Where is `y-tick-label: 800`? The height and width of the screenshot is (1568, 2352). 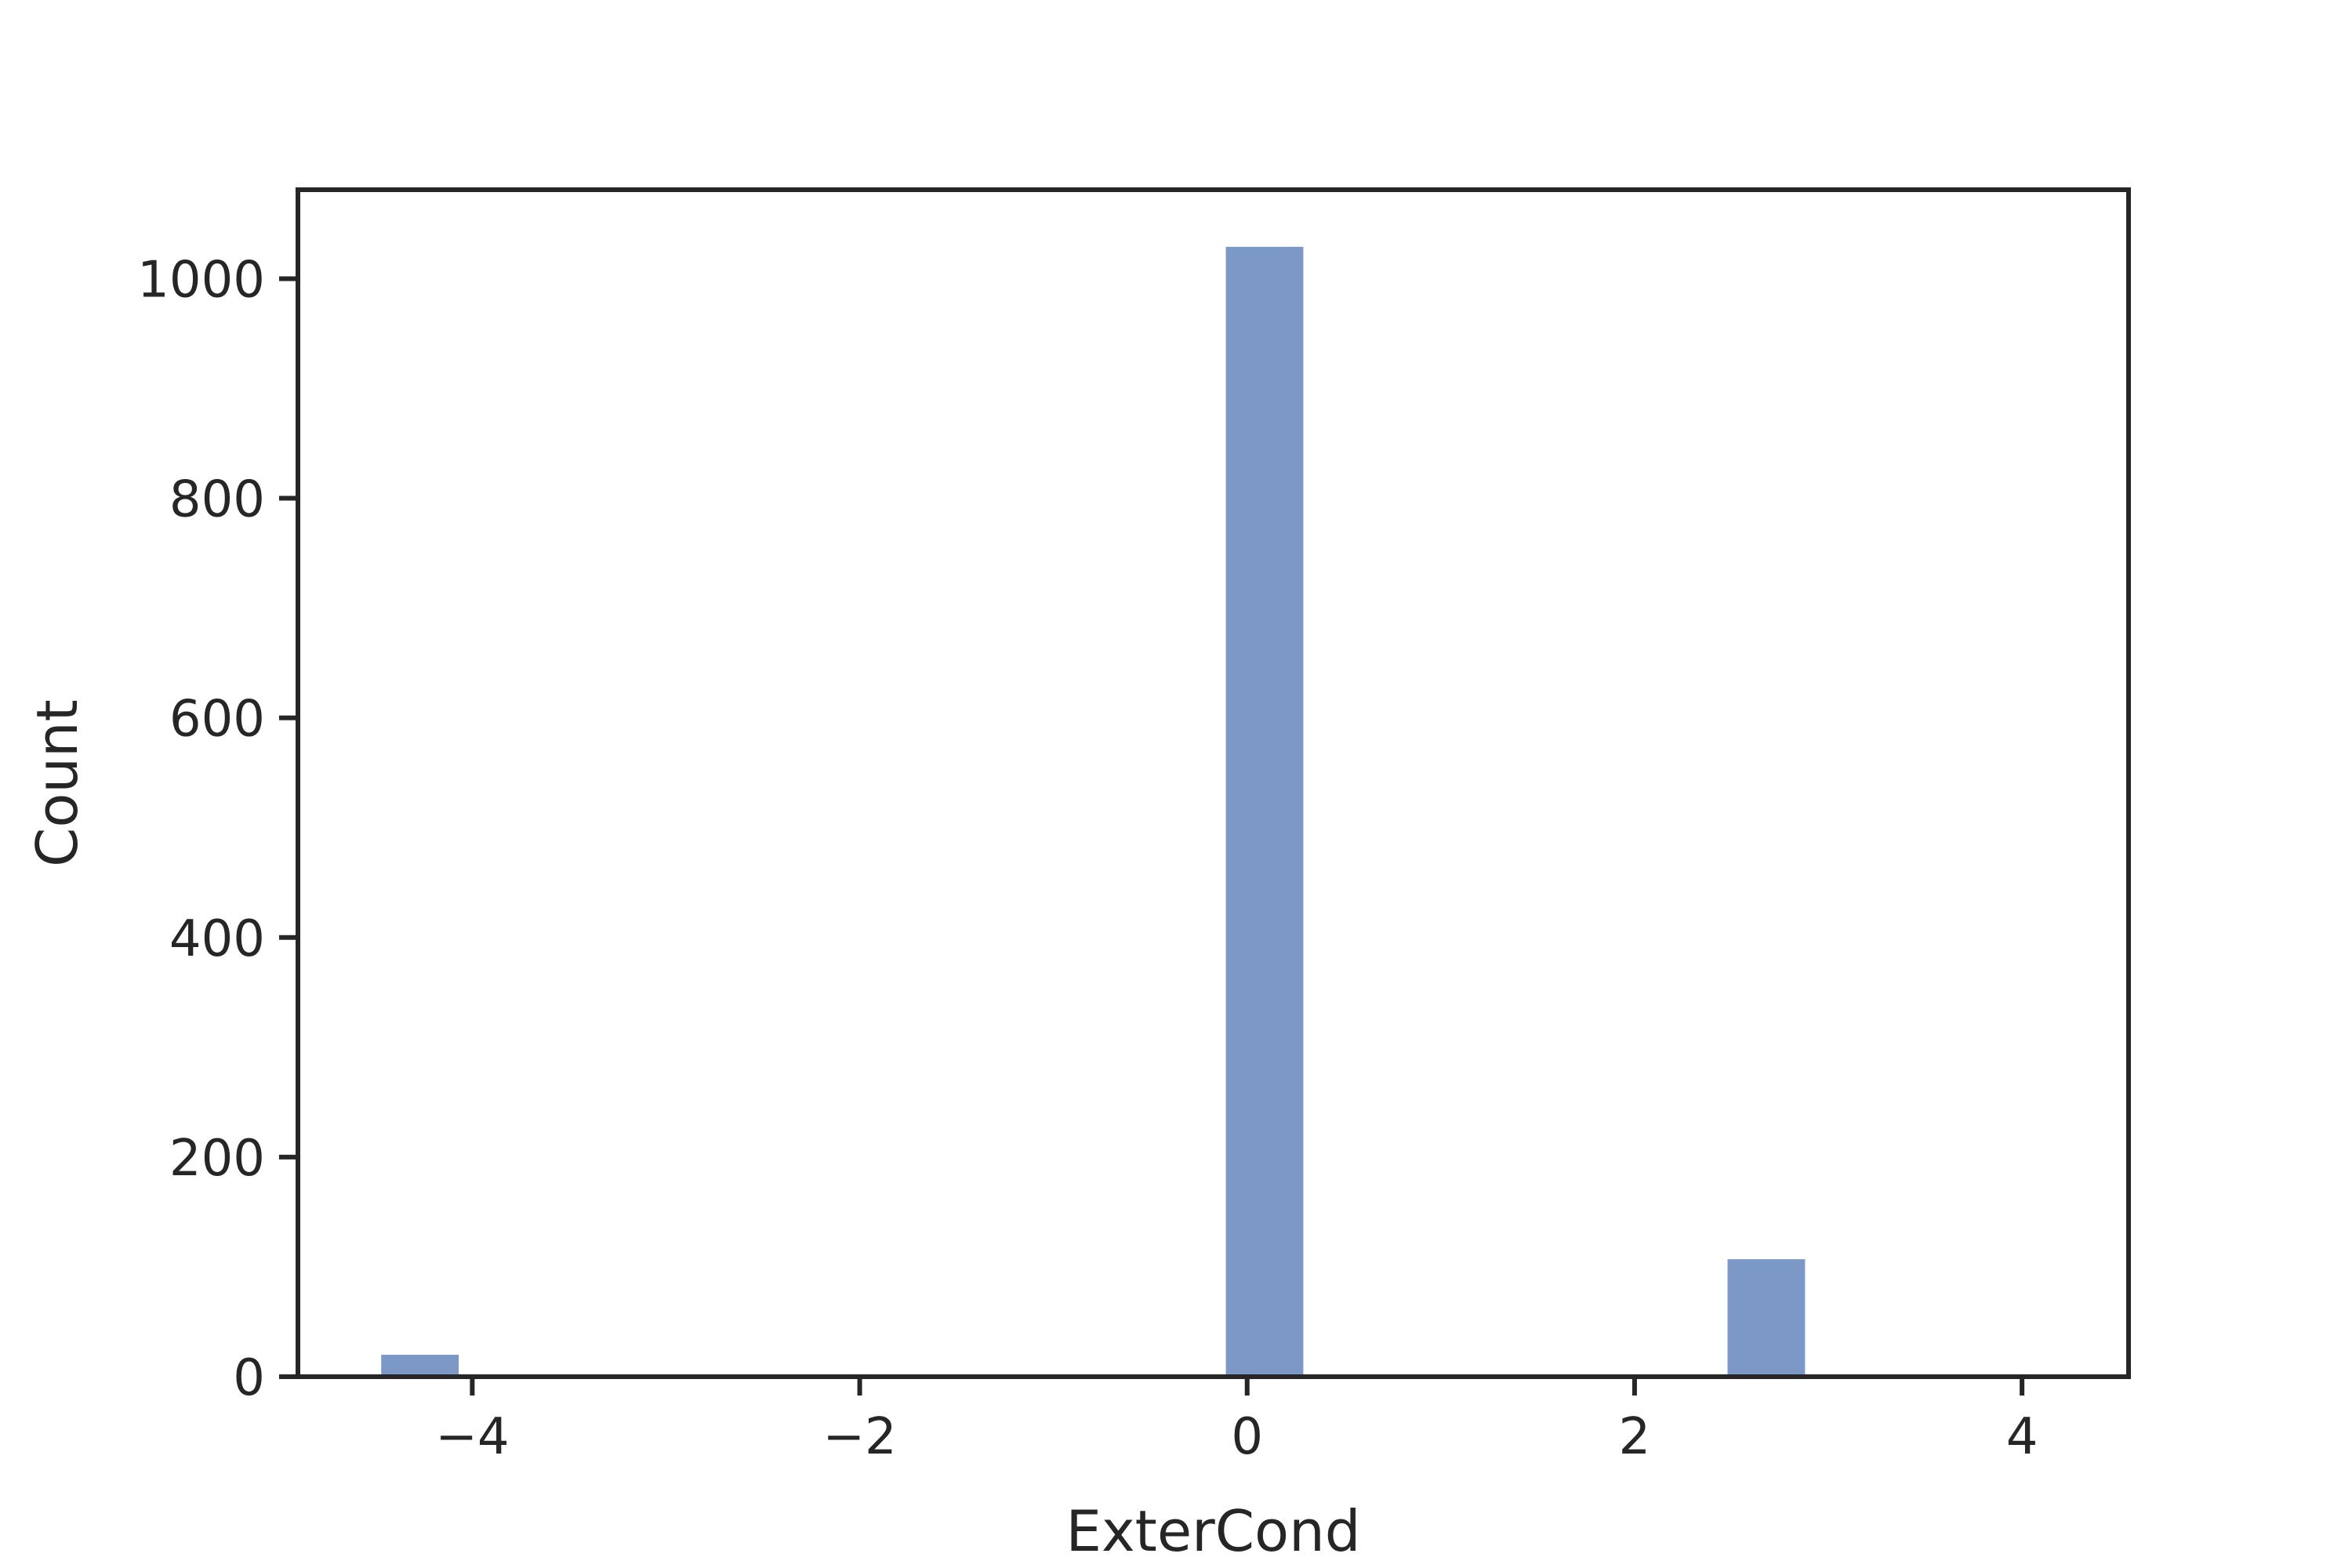
y-tick-label: 800 is located at coordinates (217, 500).